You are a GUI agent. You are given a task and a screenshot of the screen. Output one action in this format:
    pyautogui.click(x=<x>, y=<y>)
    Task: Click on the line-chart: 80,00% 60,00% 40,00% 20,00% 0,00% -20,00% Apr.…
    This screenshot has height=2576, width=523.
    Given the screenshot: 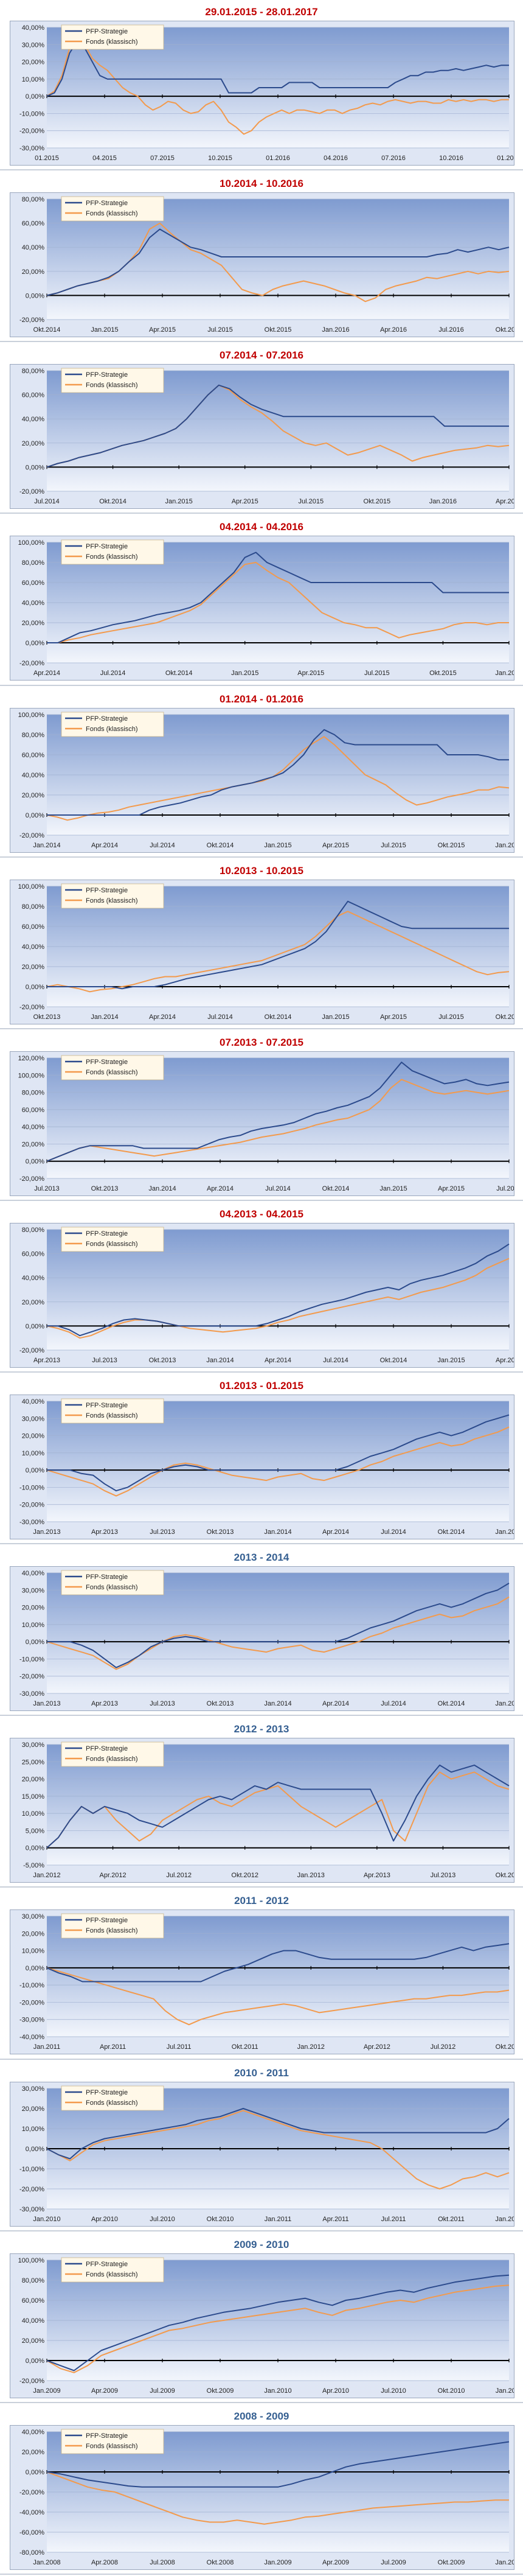 What is the action you would take?
    pyautogui.click(x=270, y=1295)
    